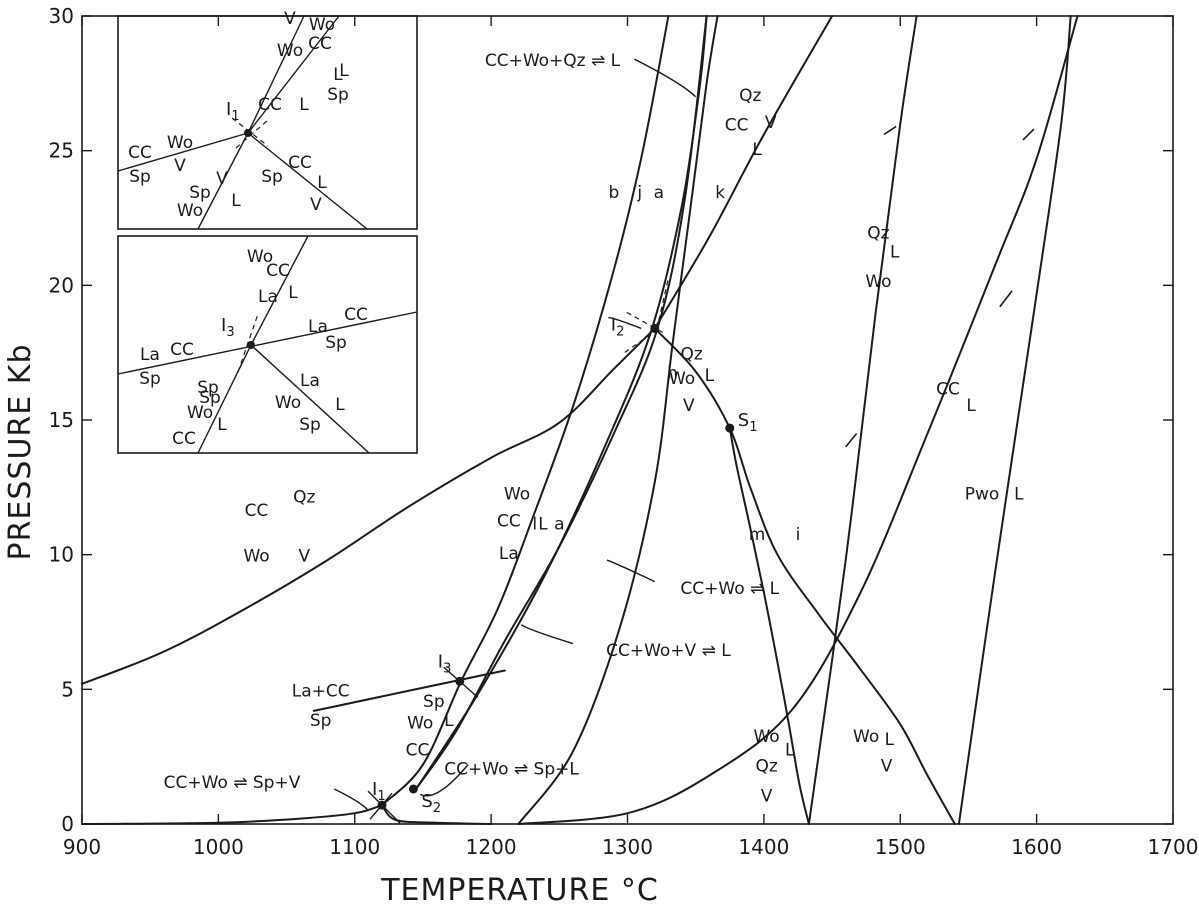 This screenshot has width=1199, height=910. Describe the element at coordinates (67, 689) in the screenshot. I see `y-tick-label: 5` at that location.